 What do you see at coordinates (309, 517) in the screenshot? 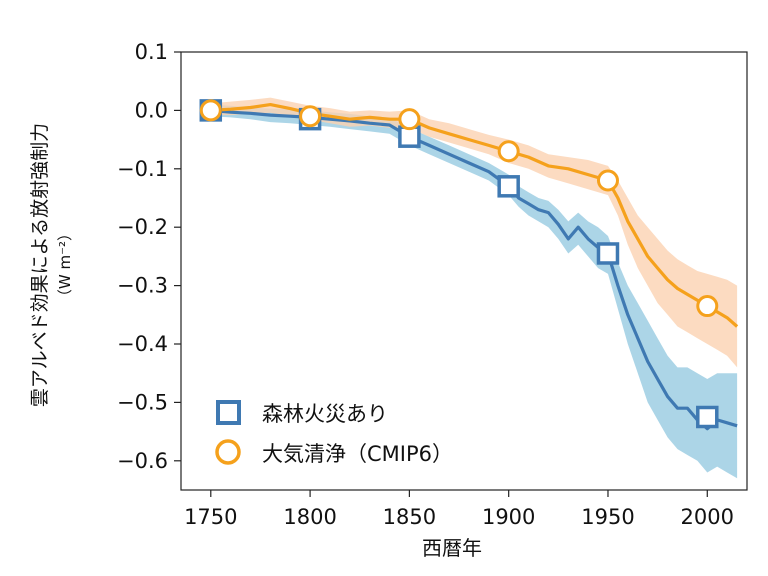
I see `x-tick-label: 1800` at bounding box center [309, 517].